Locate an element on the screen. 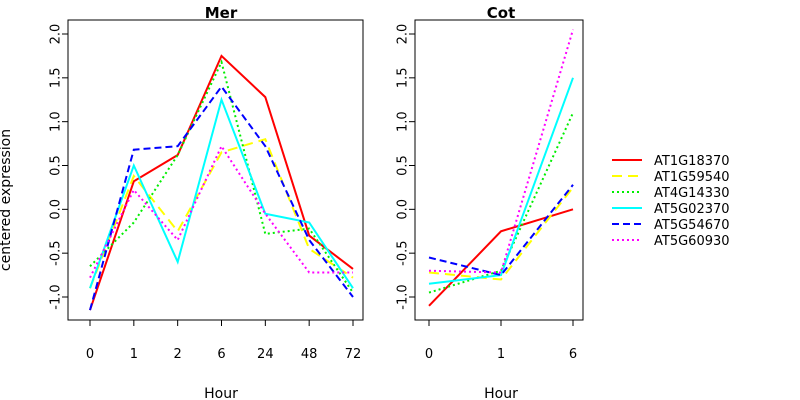  series-line-at5g54670 is located at coordinates (501, 230).